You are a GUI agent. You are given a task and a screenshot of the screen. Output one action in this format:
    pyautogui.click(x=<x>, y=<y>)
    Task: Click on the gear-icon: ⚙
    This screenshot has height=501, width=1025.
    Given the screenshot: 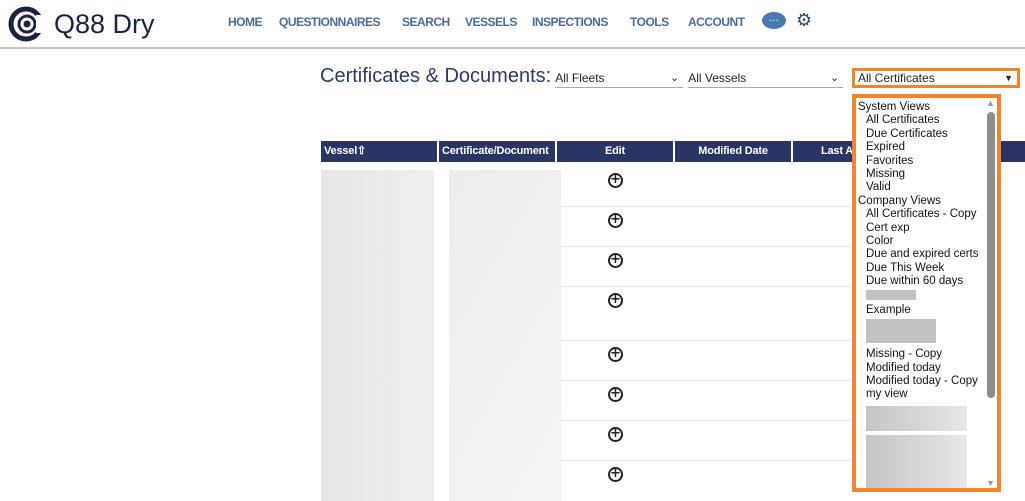 What is the action you would take?
    pyautogui.click(x=804, y=20)
    